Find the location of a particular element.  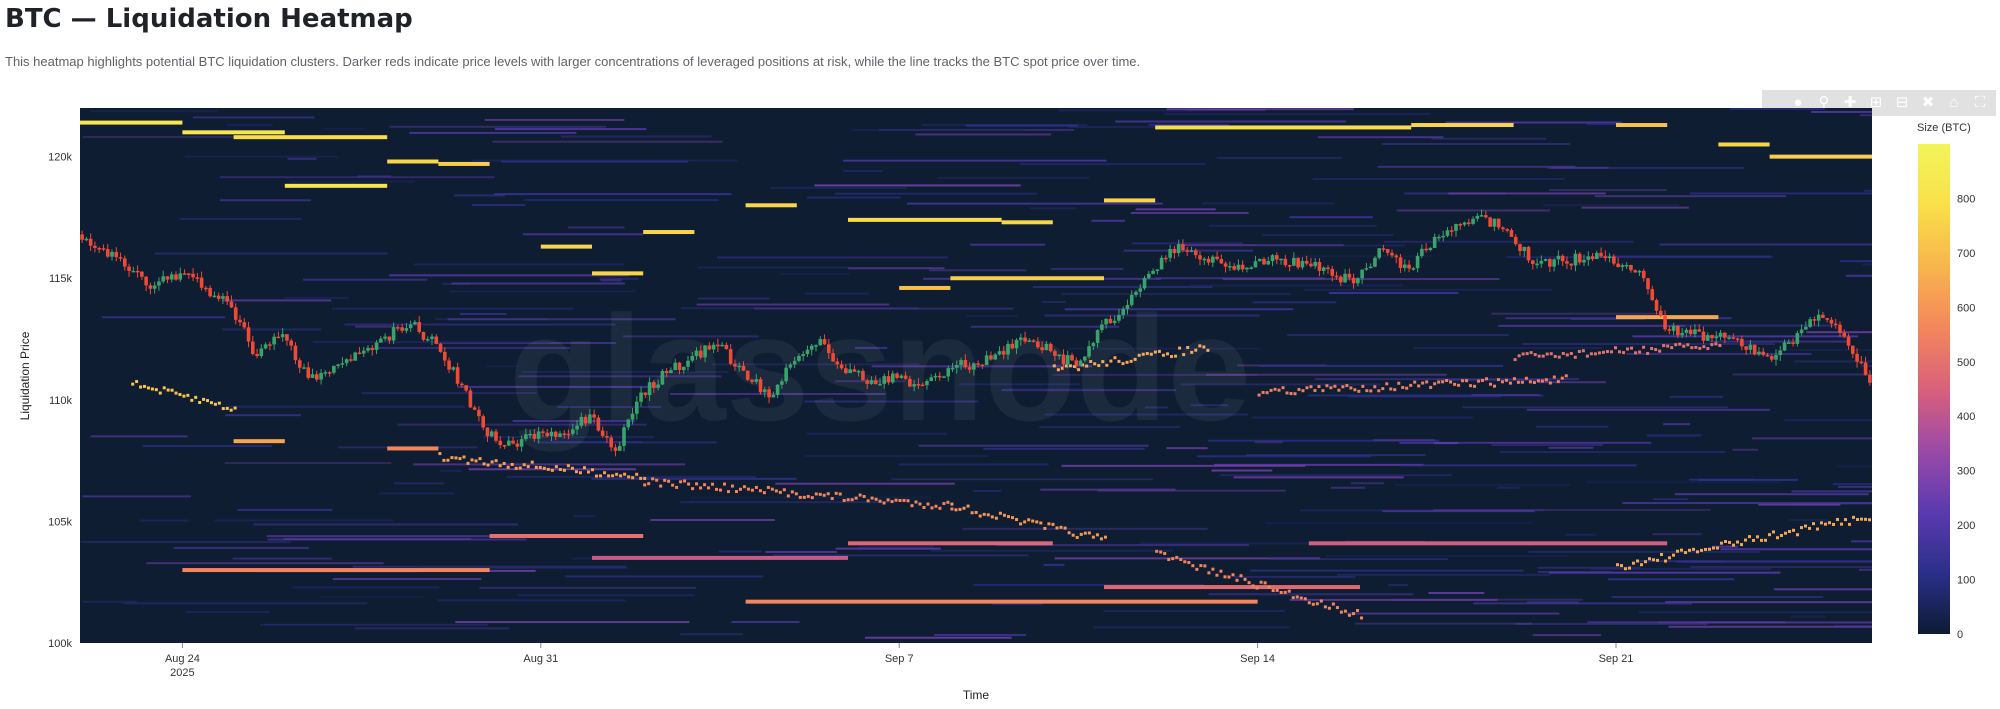

zoom-out-icon: ⊟ is located at coordinates (1902, 102).